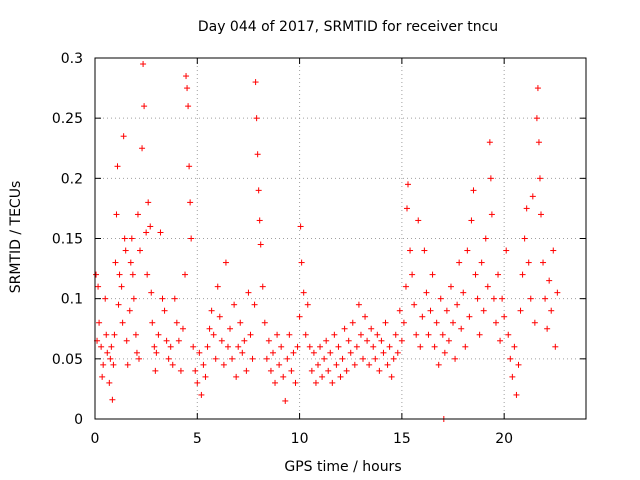 The width and height of the screenshot is (640, 480). Describe the element at coordinates (504, 439) in the screenshot. I see `x-tick-label: 20` at that location.